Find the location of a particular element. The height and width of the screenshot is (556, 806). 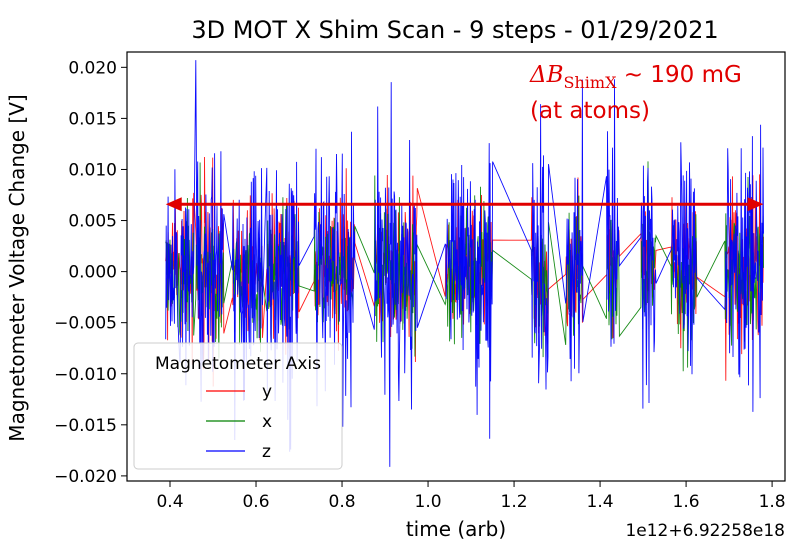

annotation-text: ΔBShimX ~ 190 mG is located at coordinates (635, 77).